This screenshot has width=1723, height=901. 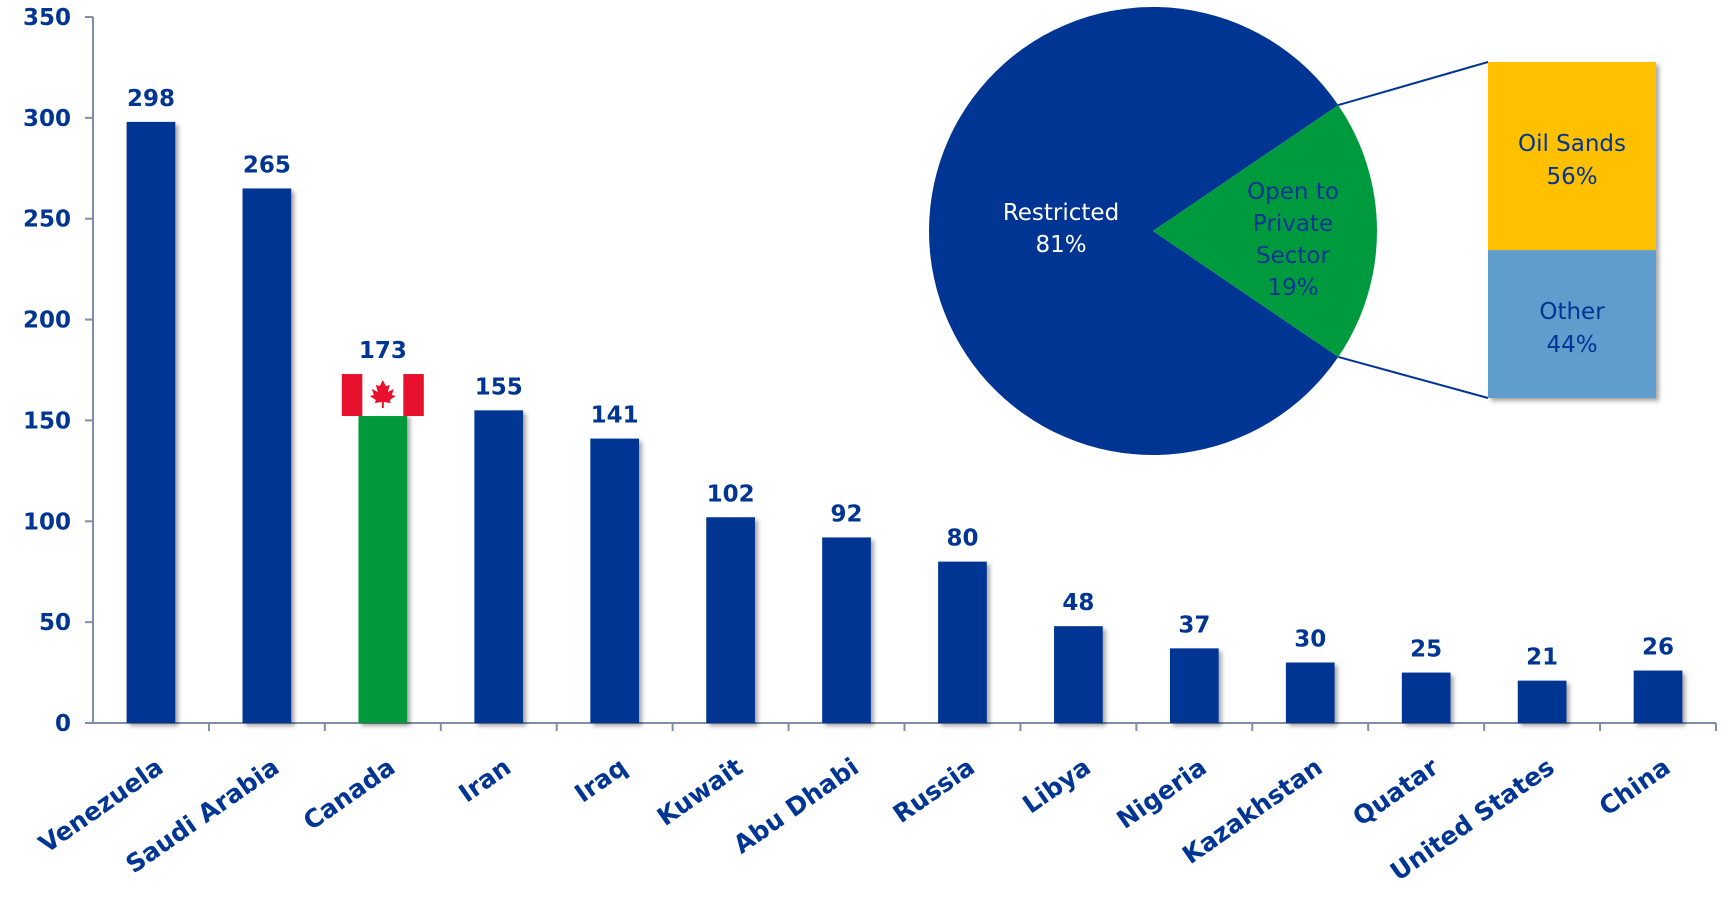 I want to click on pie-slice-open-to-private-sector, so click(x=1265, y=231).